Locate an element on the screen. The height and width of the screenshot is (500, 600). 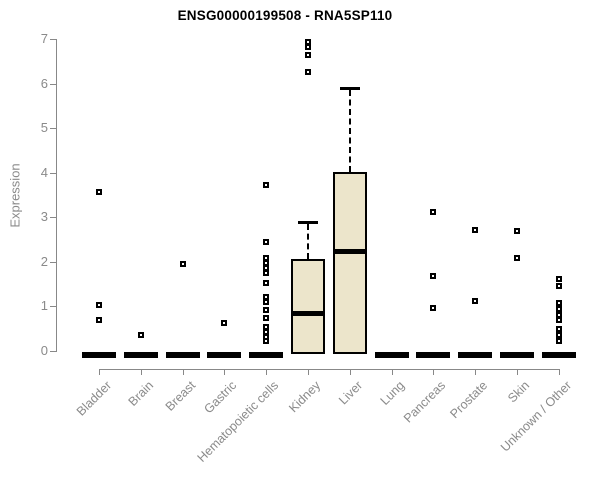
y-tick-label: 7 is located at coordinates (44, 38).